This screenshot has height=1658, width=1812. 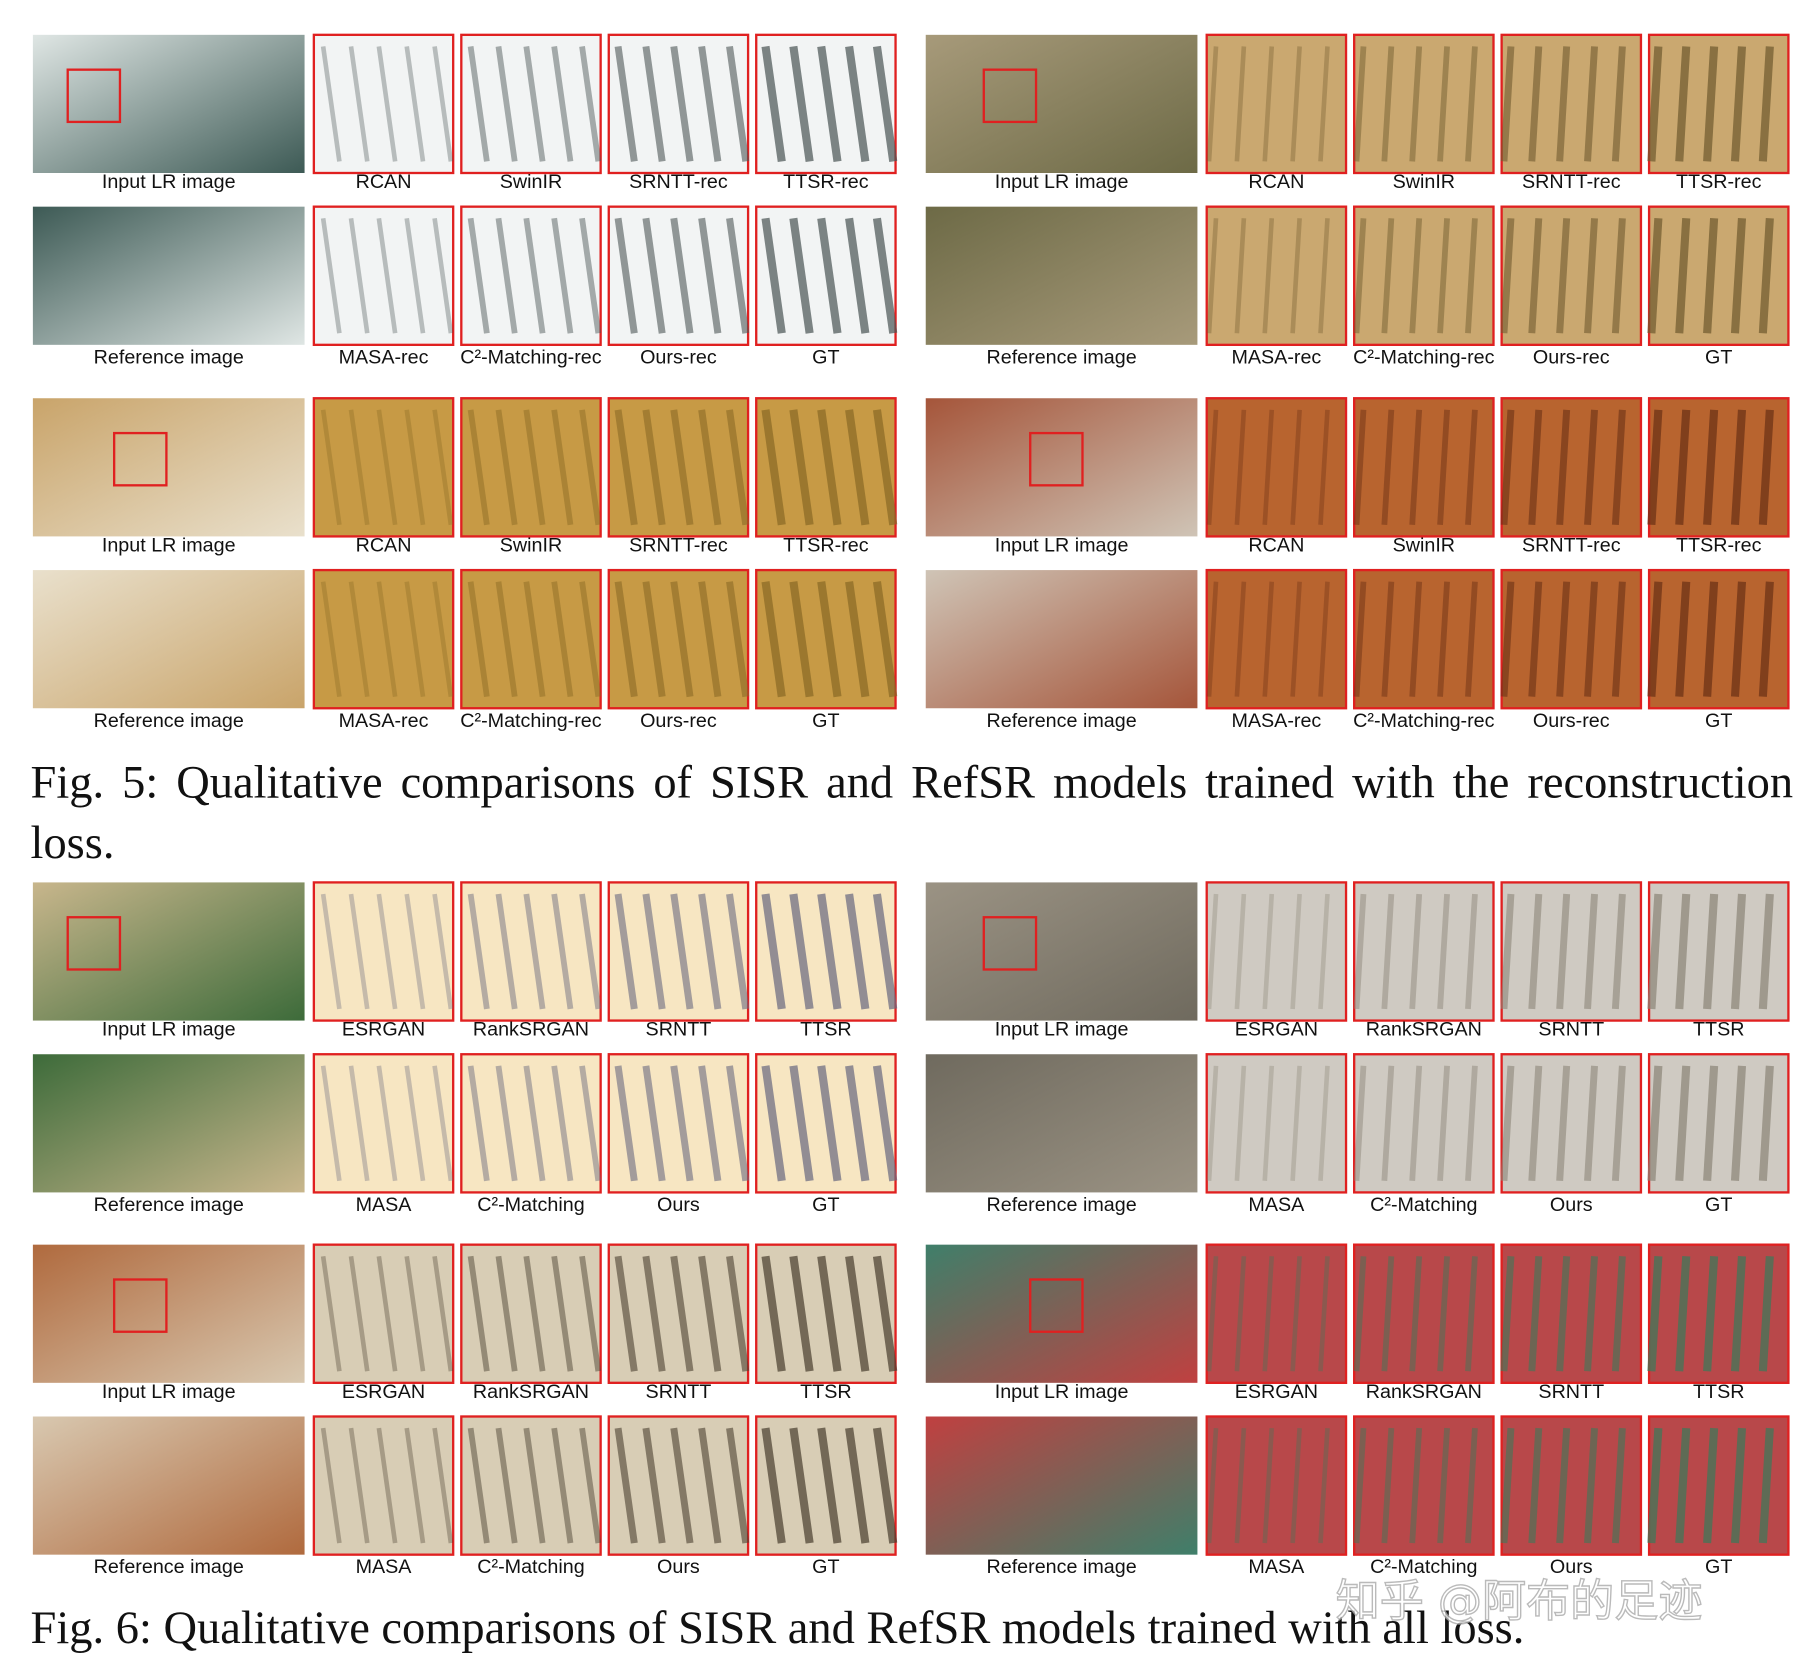 What do you see at coordinates (530, 1567) in the screenshot?
I see `image-label: C²-Matching` at bounding box center [530, 1567].